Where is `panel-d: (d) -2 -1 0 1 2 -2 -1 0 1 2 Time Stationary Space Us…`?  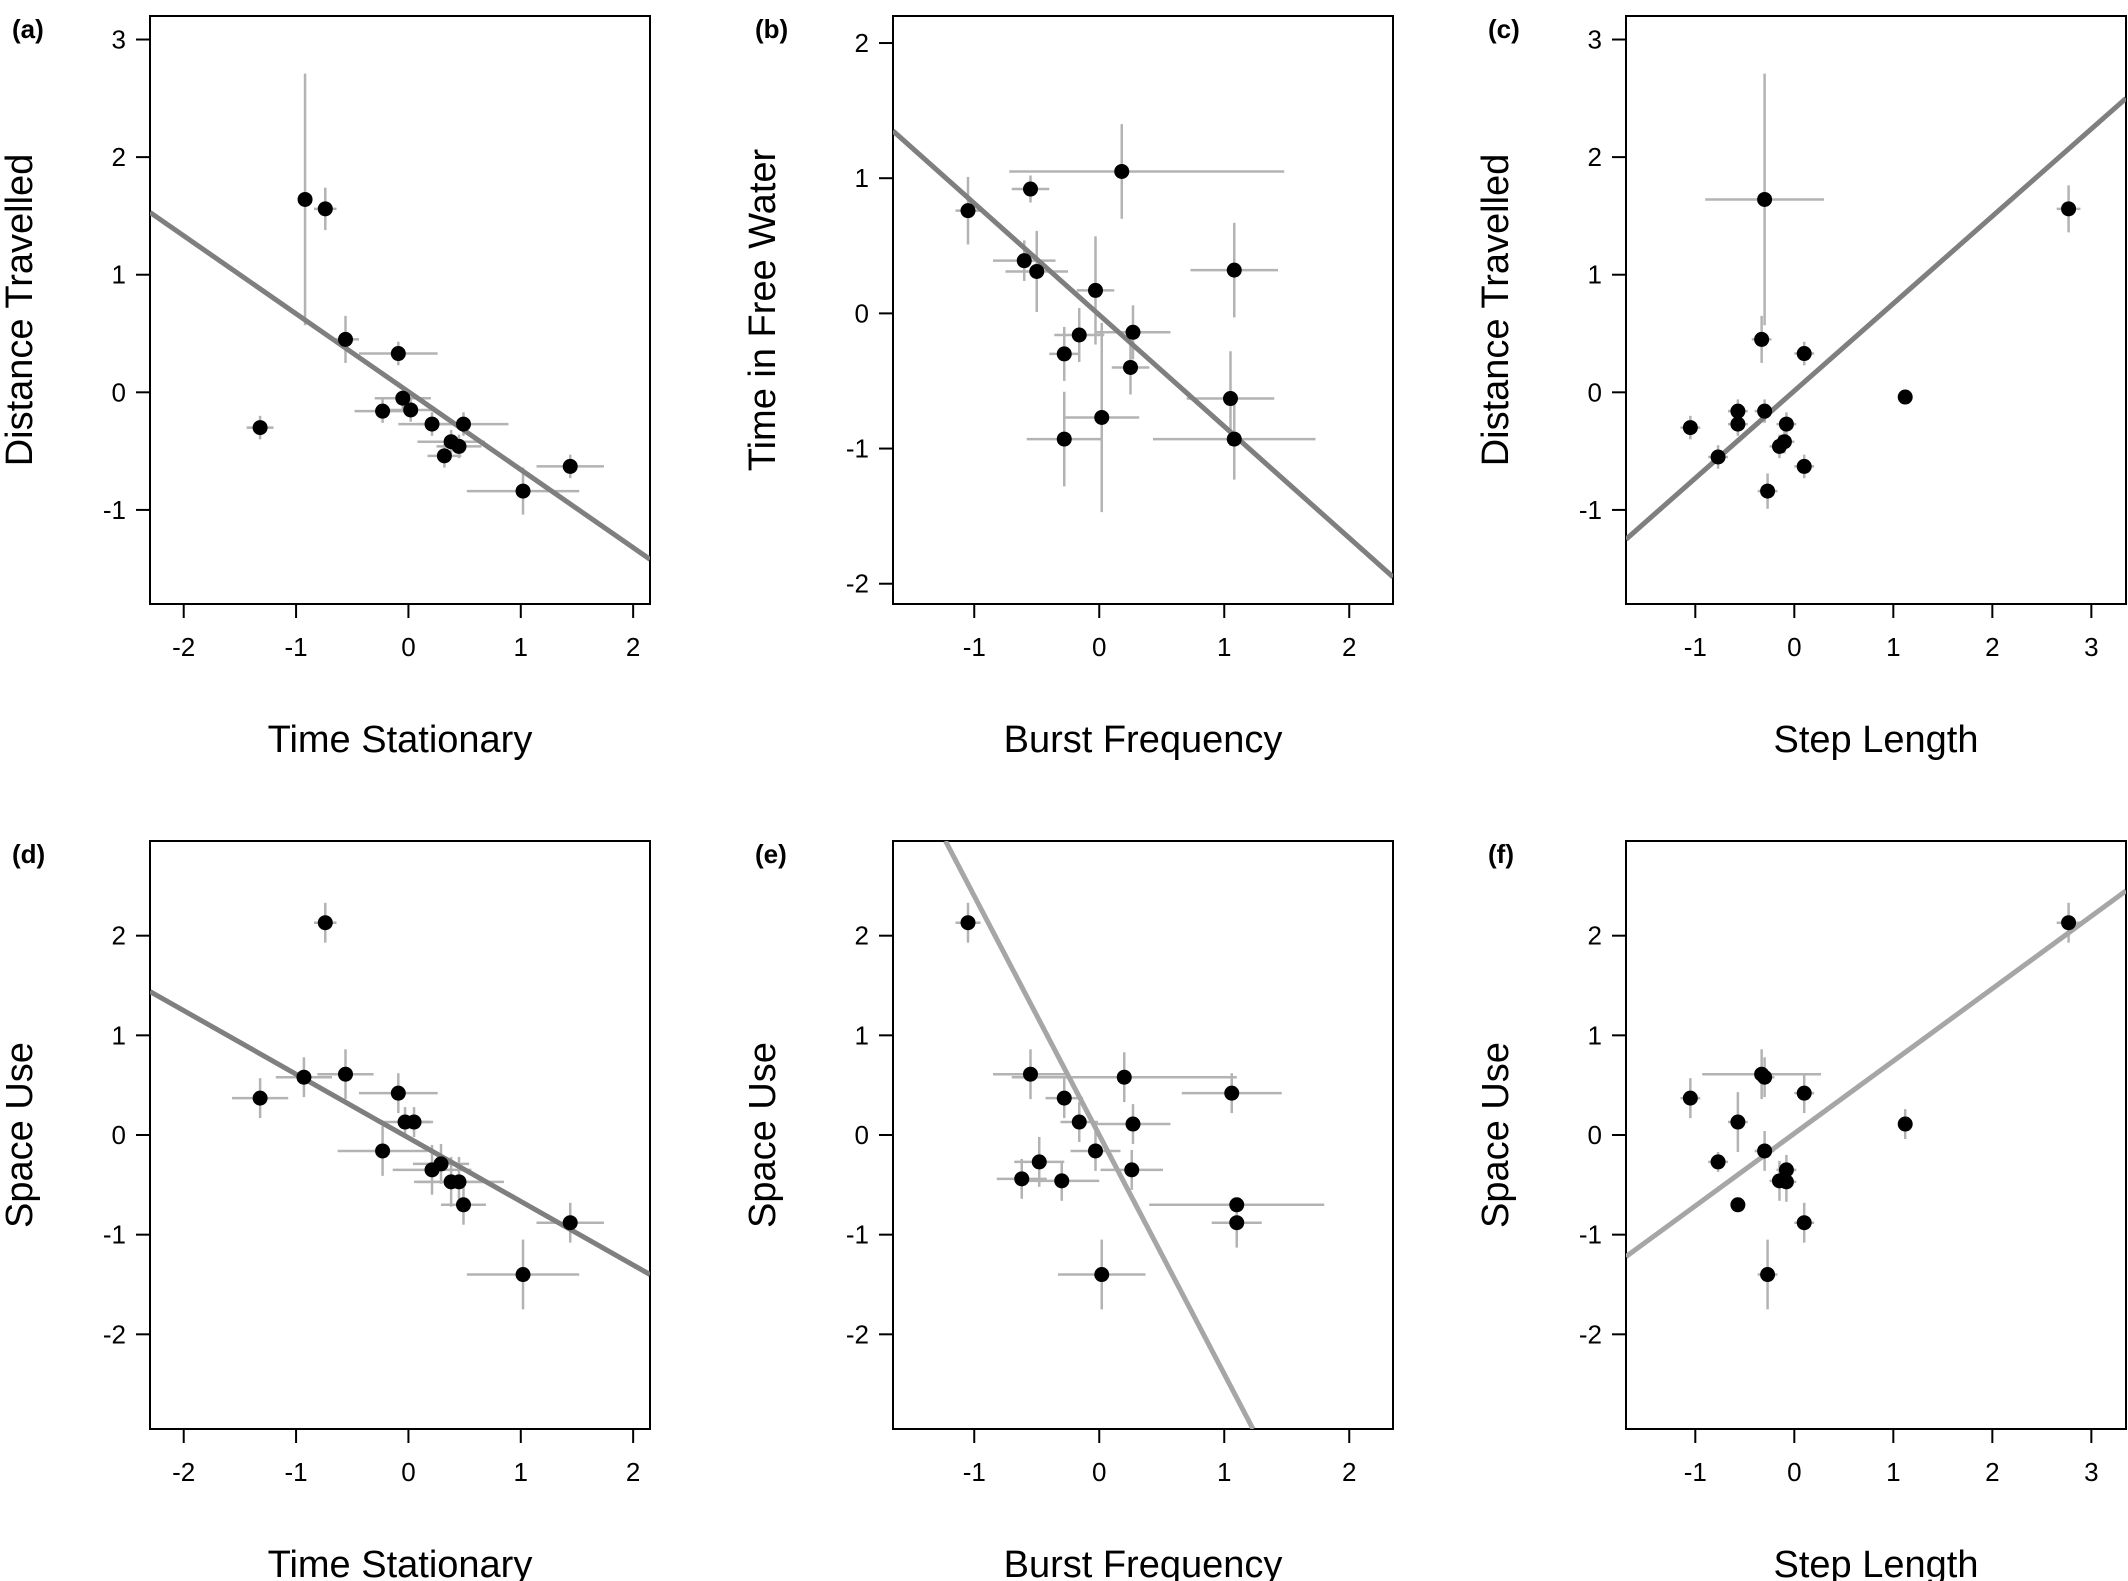
panel-d: (d) -2 -1 0 1 2 -2 -1 0 1 2 Time Stationary Space Us… is located at coordinates (325, 1210).